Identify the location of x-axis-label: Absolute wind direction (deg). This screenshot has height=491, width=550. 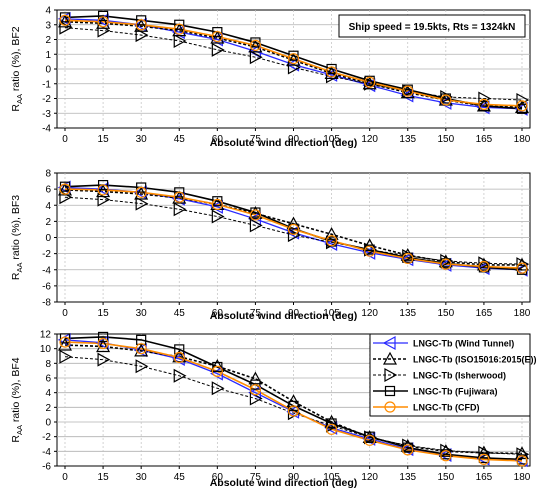
(284, 143).